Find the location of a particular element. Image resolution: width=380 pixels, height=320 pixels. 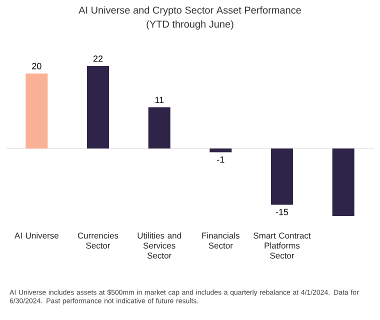

data-label: 22 is located at coordinates (98, 59).